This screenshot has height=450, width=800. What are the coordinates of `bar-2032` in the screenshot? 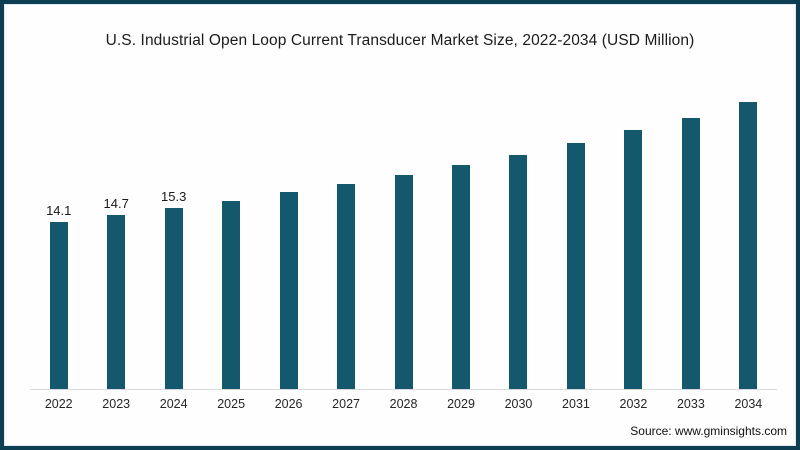 It's located at (633, 259).